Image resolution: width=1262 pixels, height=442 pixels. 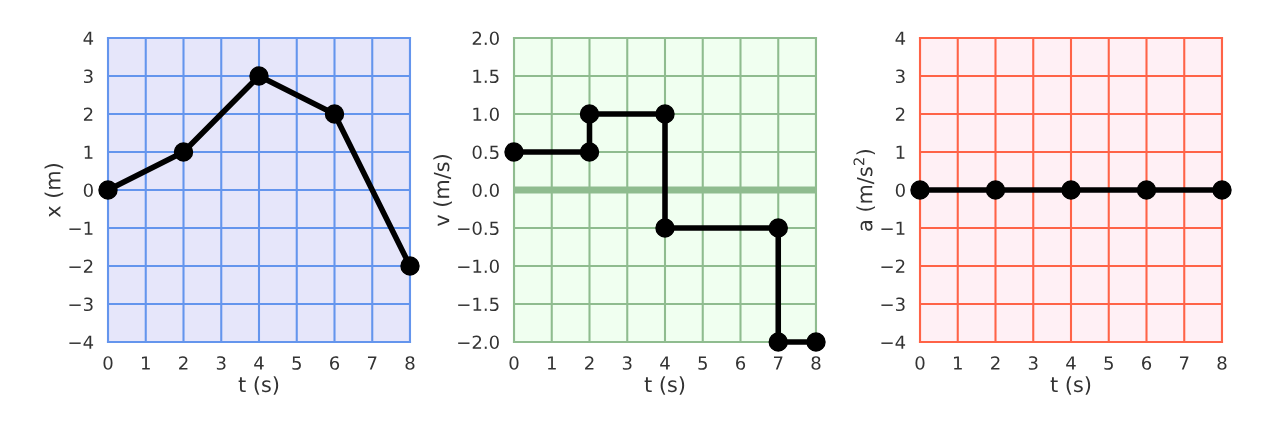 I want to click on y-tick-label: 0.0, so click(x=485, y=190).